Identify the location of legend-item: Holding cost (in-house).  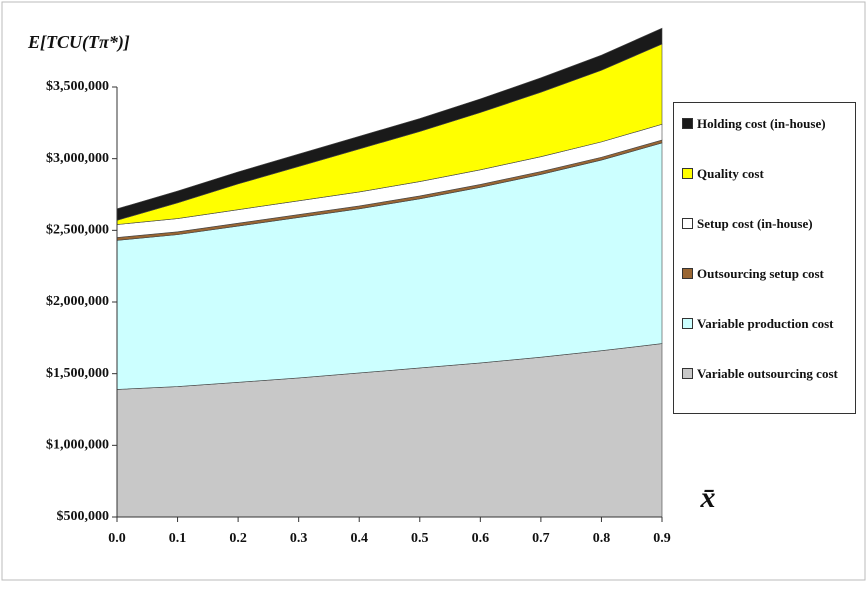
(766, 123).